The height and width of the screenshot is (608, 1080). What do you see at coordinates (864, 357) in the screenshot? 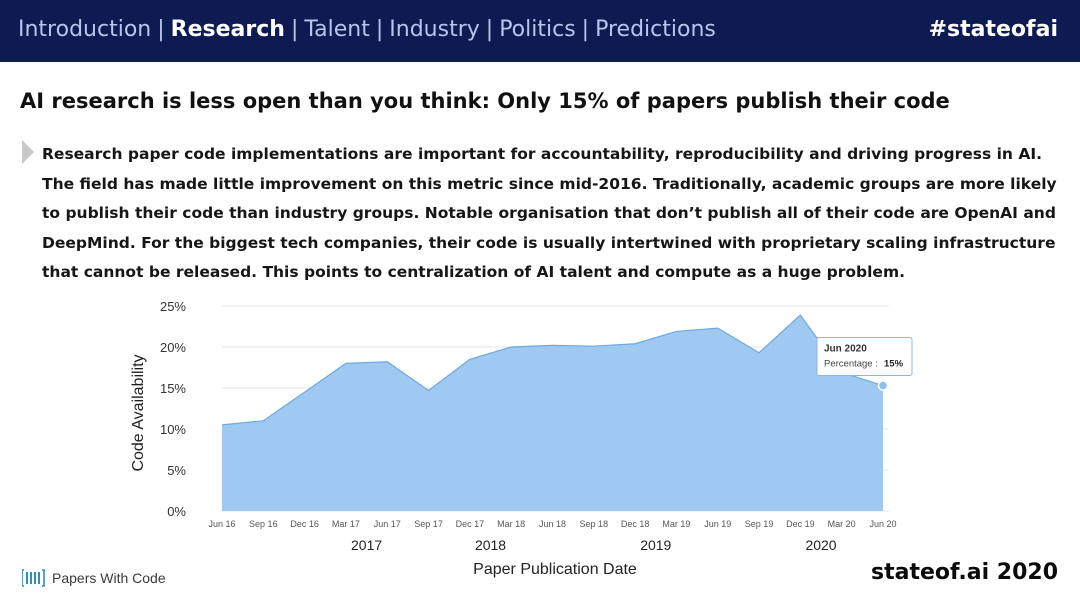
I see `tooltip-box` at bounding box center [864, 357].